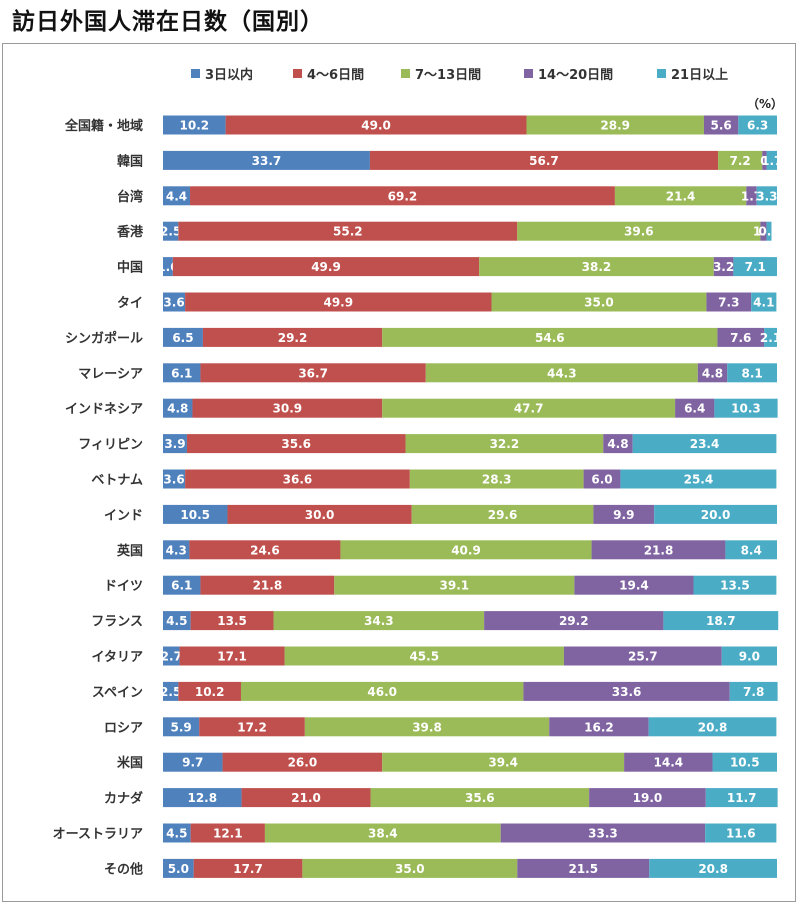 Image resolution: width=800 pixels, height=907 pixels. What do you see at coordinates (130, 161) in the screenshot?
I see `category-label: 韓国` at bounding box center [130, 161].